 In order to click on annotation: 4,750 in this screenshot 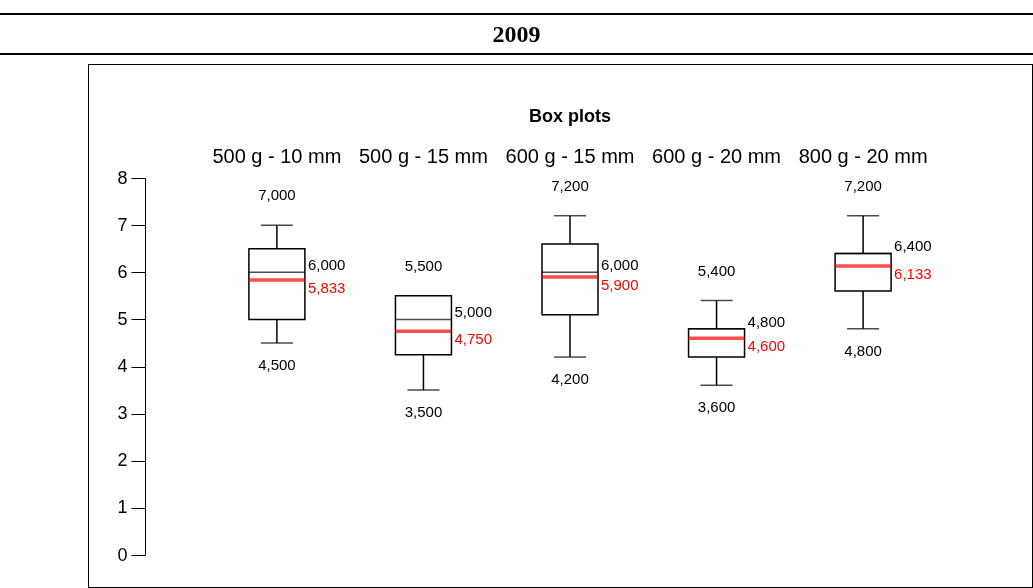, I will do `click(473, 339)`.